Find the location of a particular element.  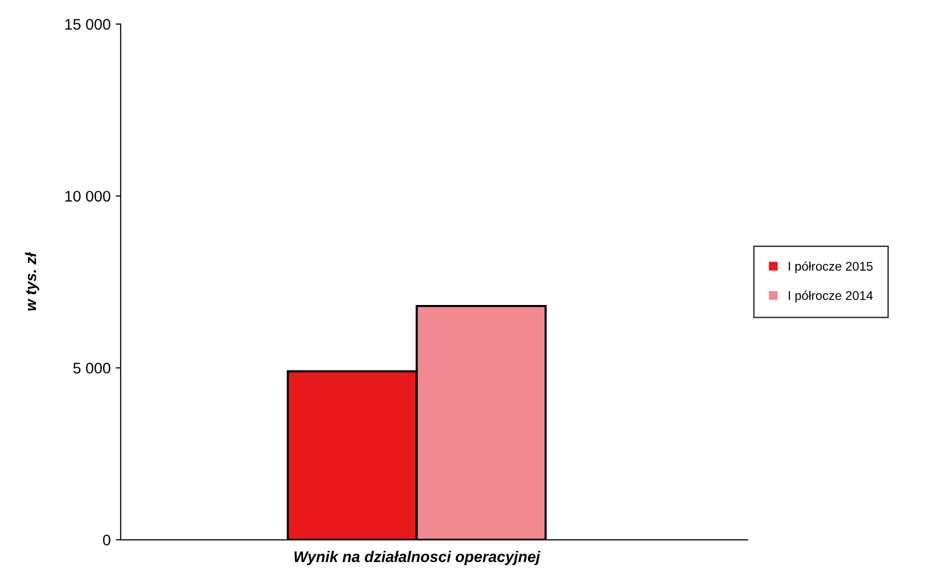

legend-label: I półrocze 2014 is located at coordinates (830, 296).